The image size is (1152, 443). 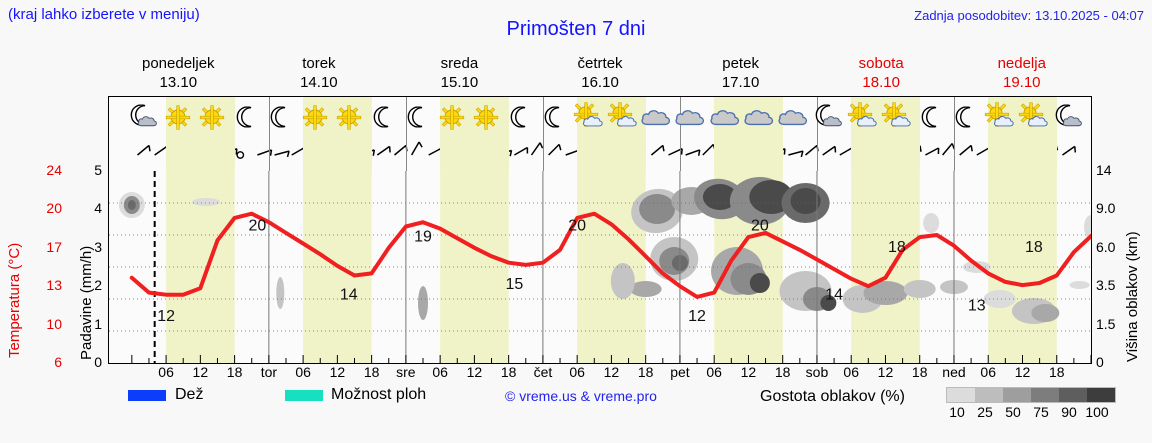 I want to click on cloud-density-ramp, so click(x=1031, y=395).